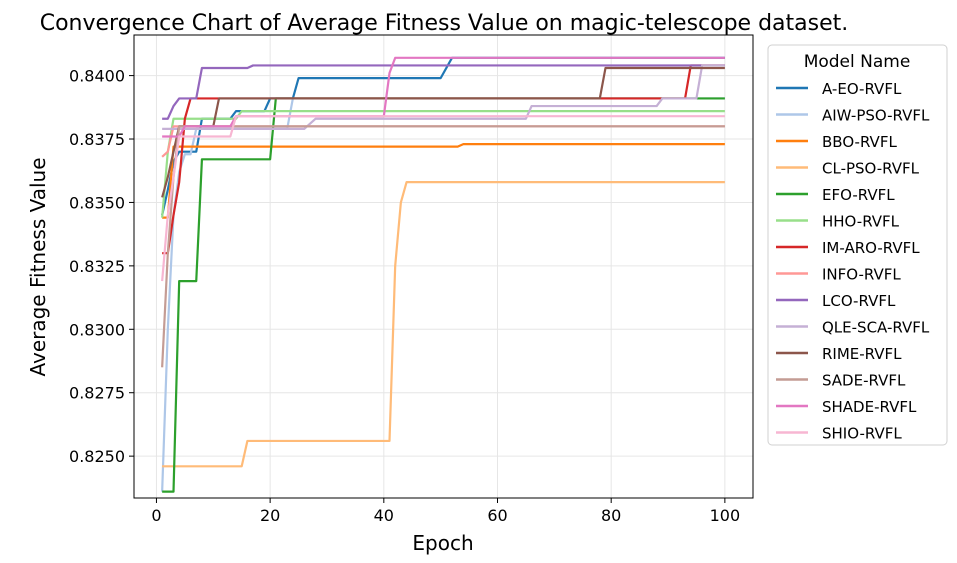 Image resolution: width=957 pixels, height=563 pixels. Describe the element at coordinates (97, 393) in the screenshot. I see `y-tick-label: 0.8275` at that location.